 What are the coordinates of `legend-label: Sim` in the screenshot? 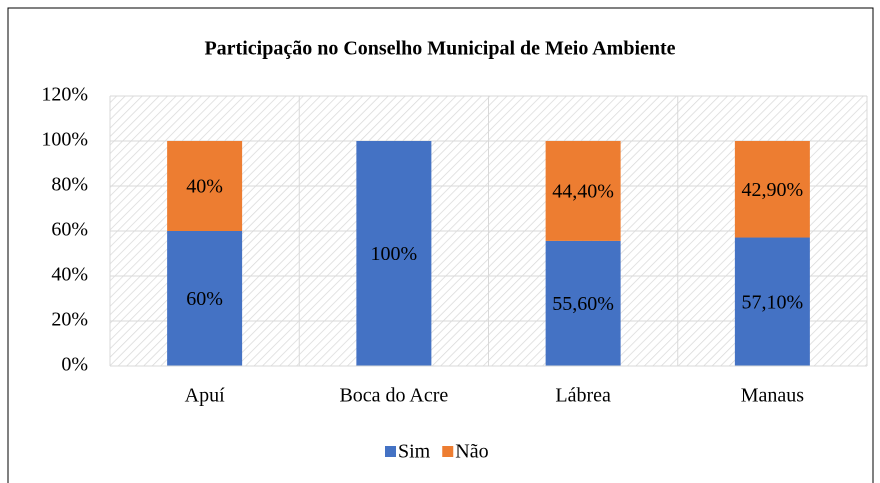 It's located at (414, 452).